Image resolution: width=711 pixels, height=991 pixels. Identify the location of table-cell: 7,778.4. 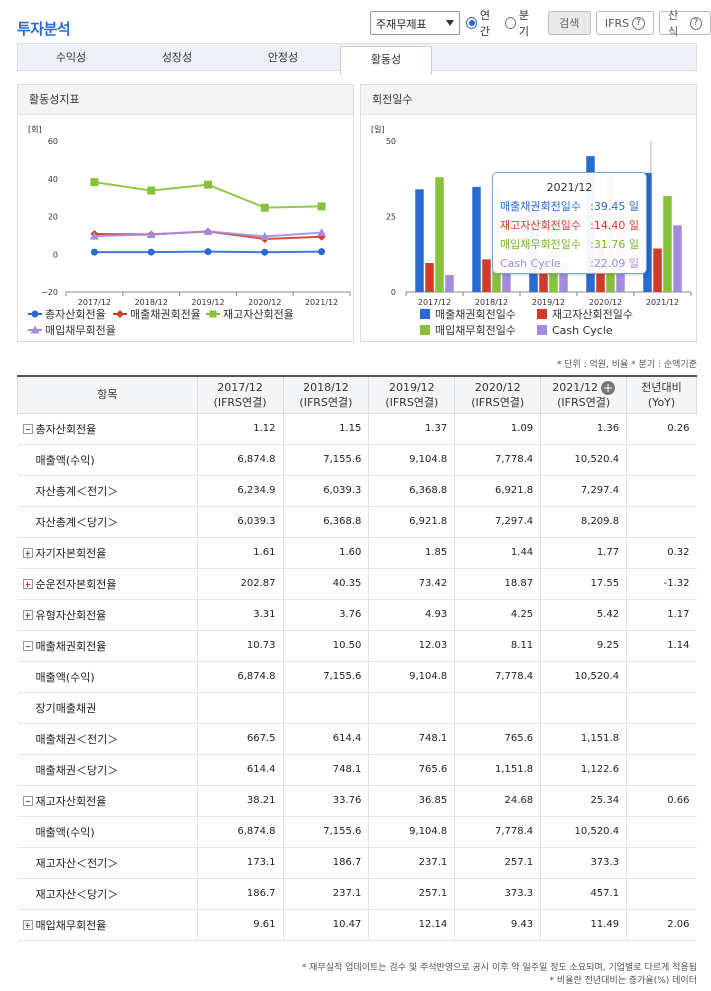
(497, 677).